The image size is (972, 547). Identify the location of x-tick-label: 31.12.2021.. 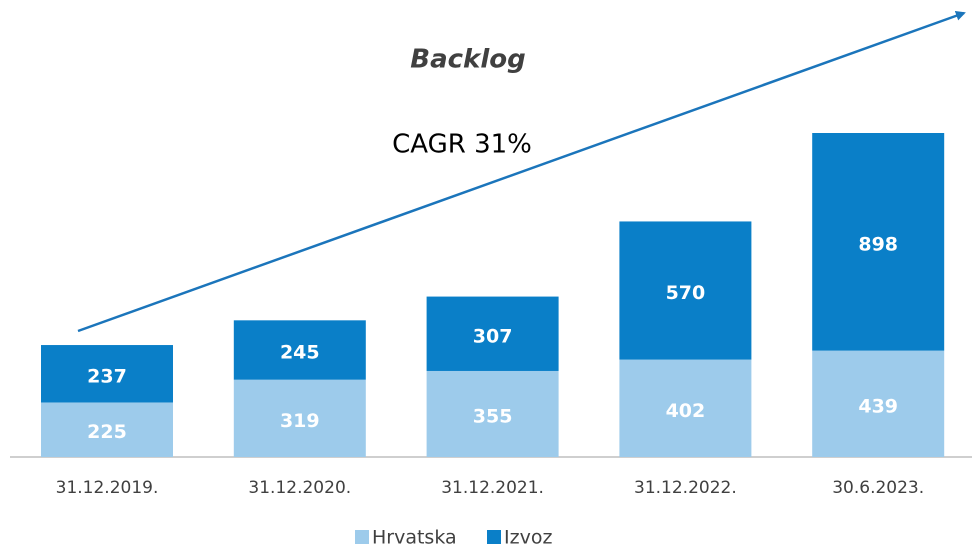
(492, 488).